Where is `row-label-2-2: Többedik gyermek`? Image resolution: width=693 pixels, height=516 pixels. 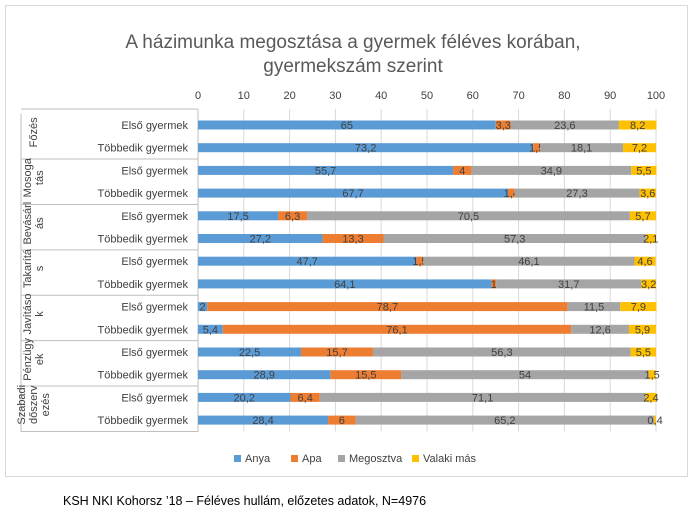
row-label-2-2: Többedik gyermek is located at coordinates (143, 194).